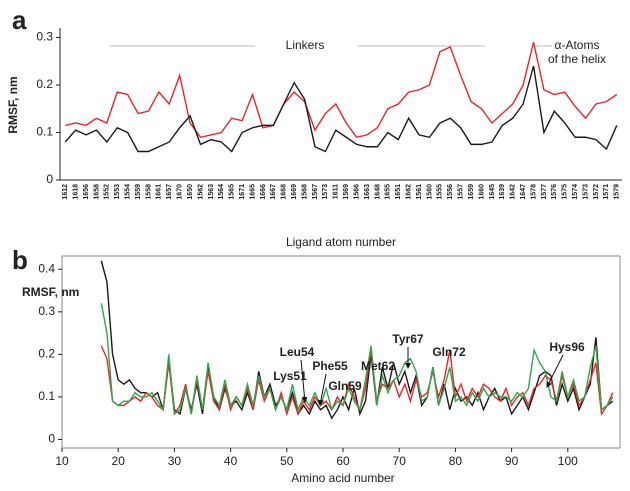  What do you see at coordinates (75, 192) in the screenshot?
I see `x-tick-label: 1618` at bounding box center [75, 192].